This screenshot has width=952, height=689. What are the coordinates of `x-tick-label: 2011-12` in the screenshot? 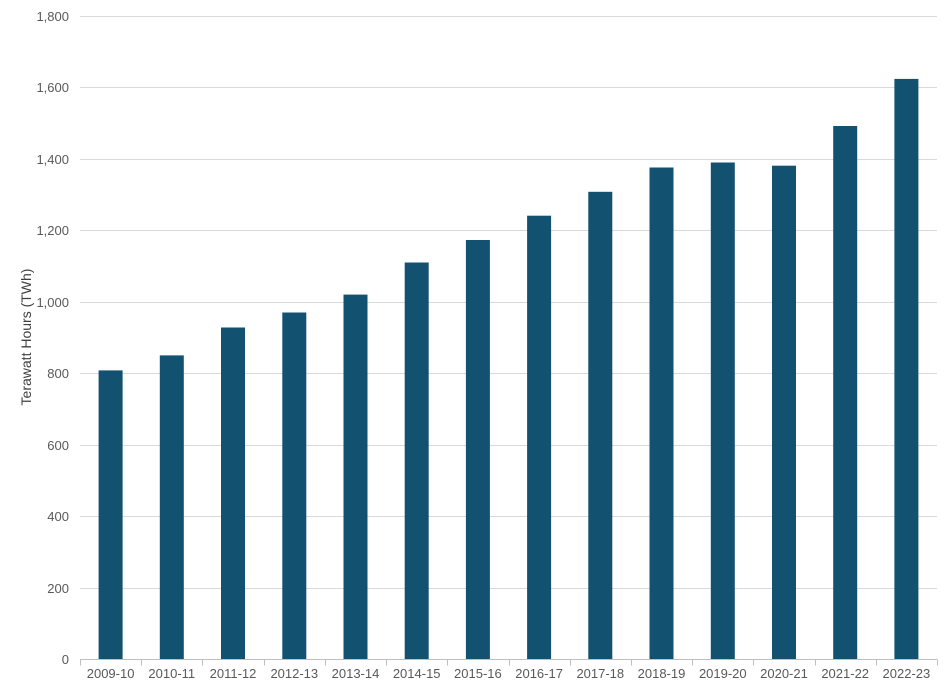 It's located at (233, 673).